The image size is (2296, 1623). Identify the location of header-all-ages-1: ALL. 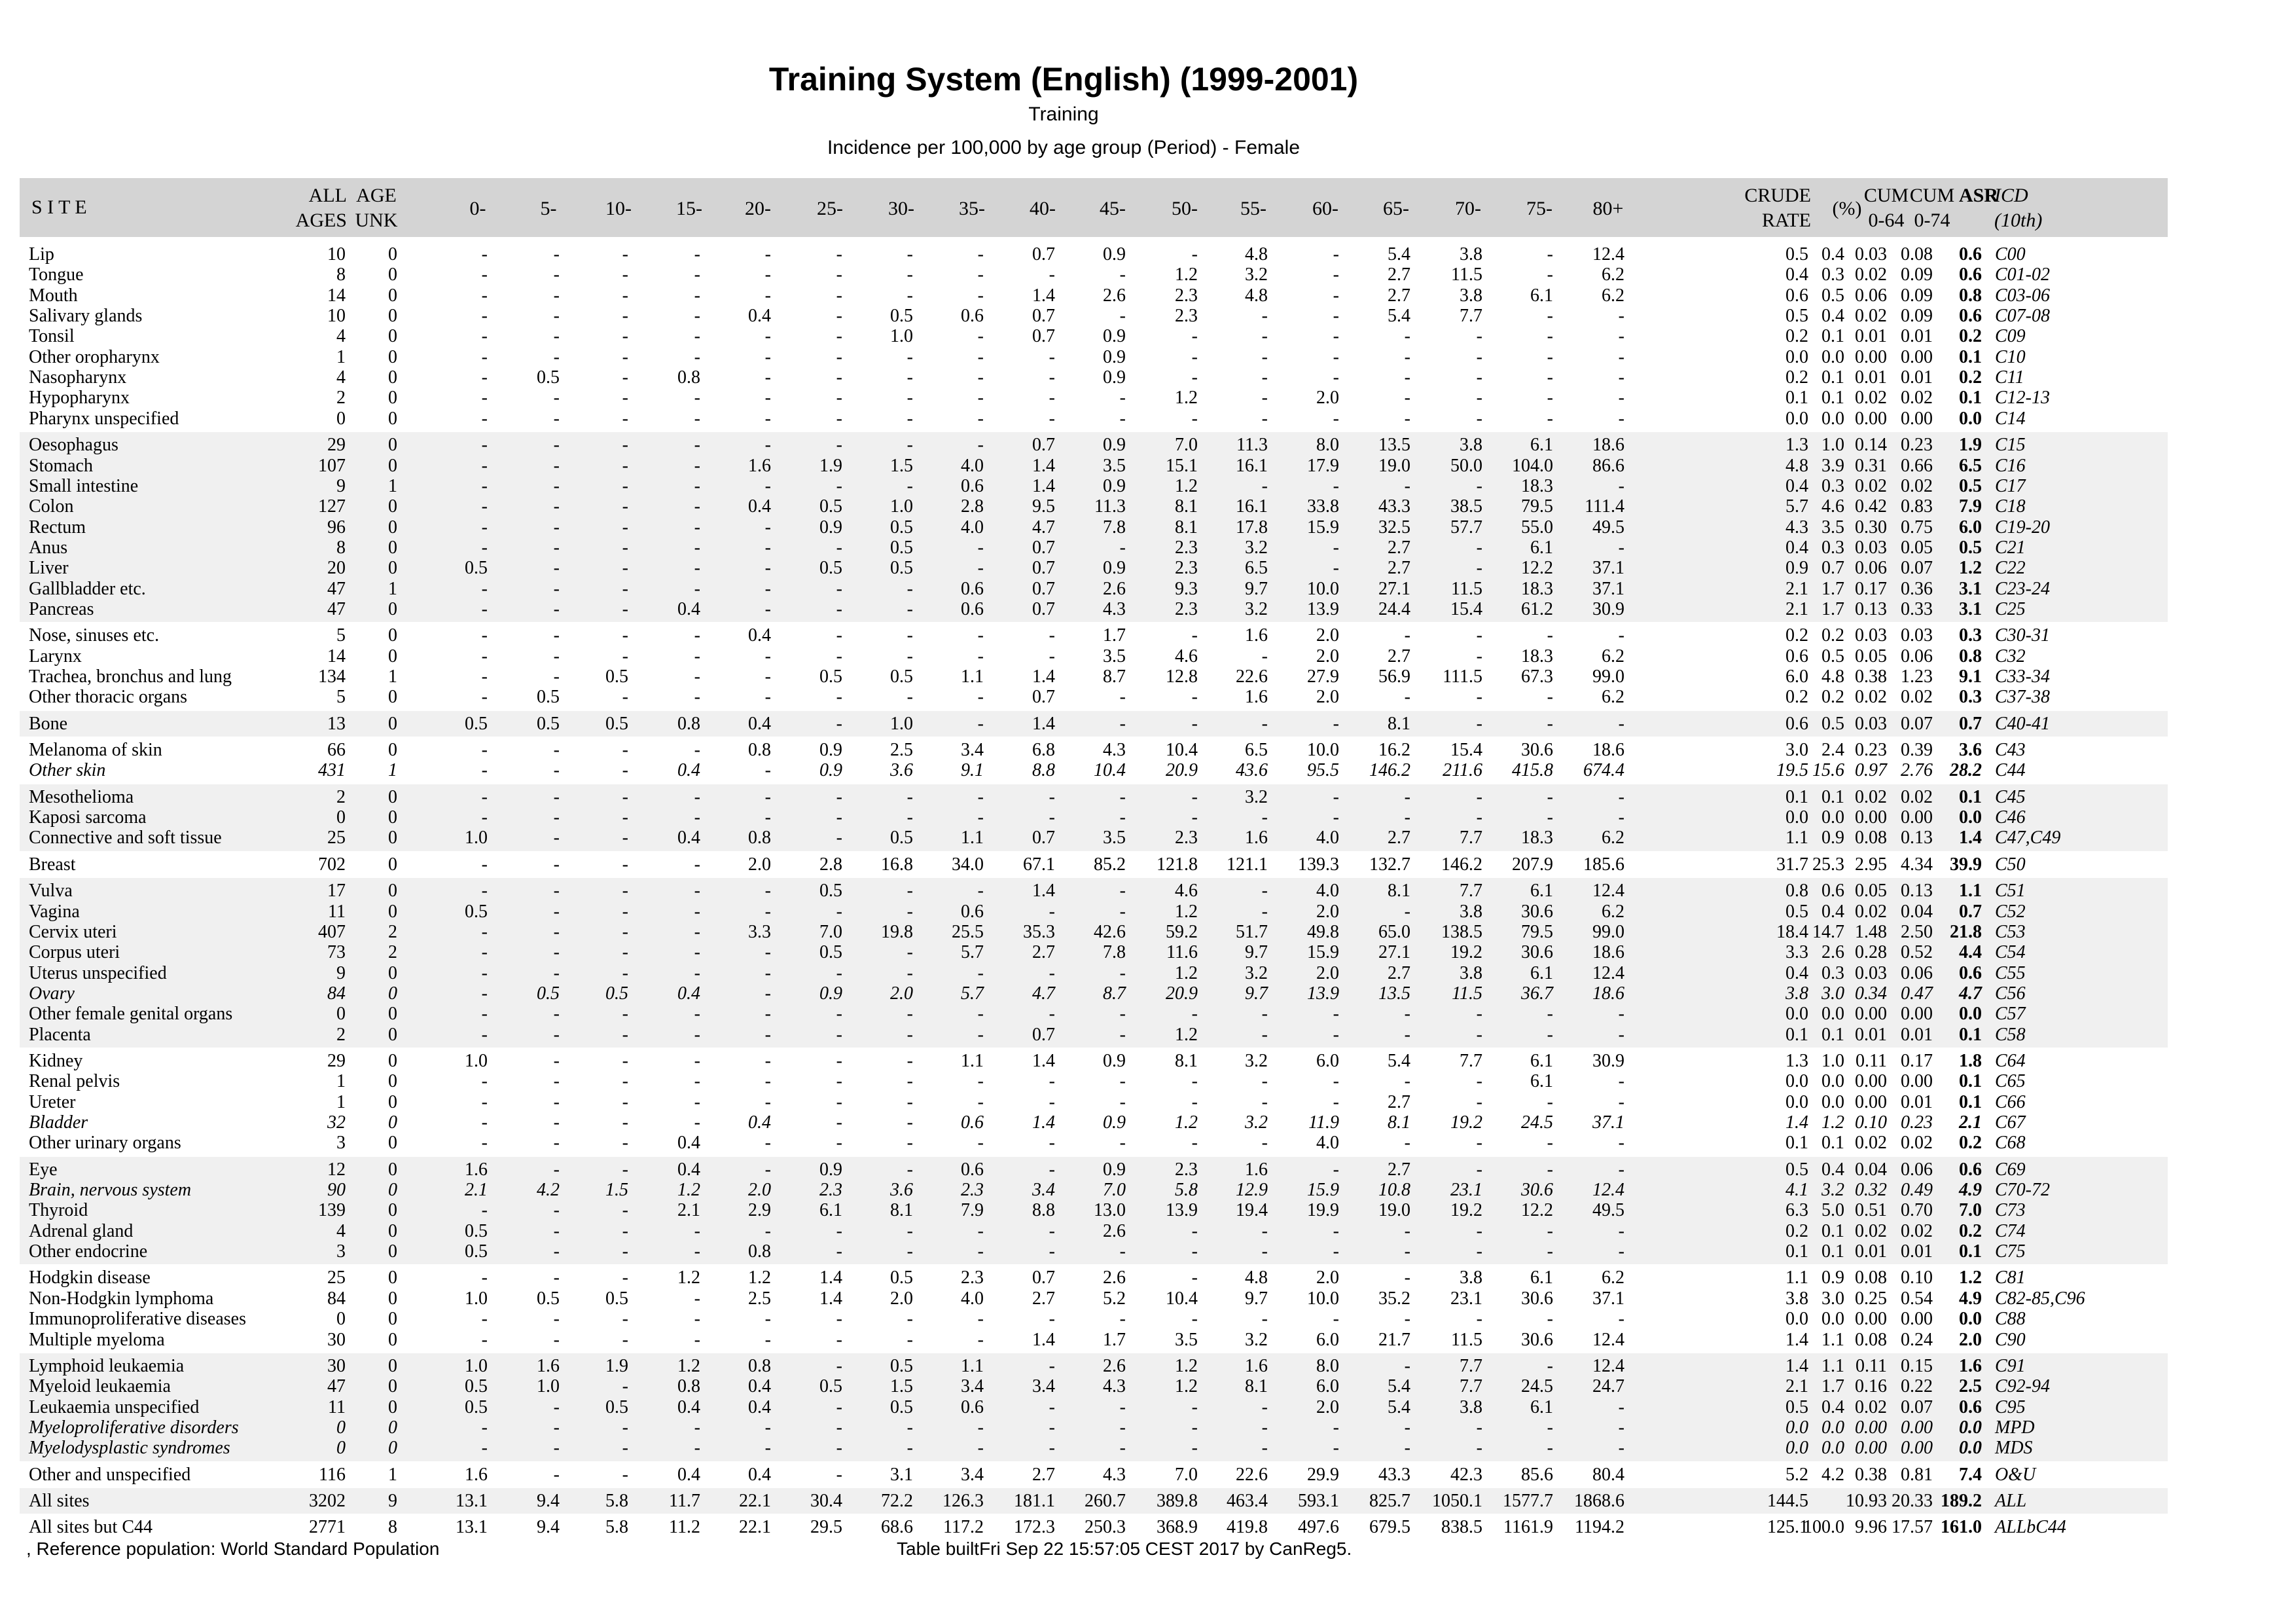
(327, 195).